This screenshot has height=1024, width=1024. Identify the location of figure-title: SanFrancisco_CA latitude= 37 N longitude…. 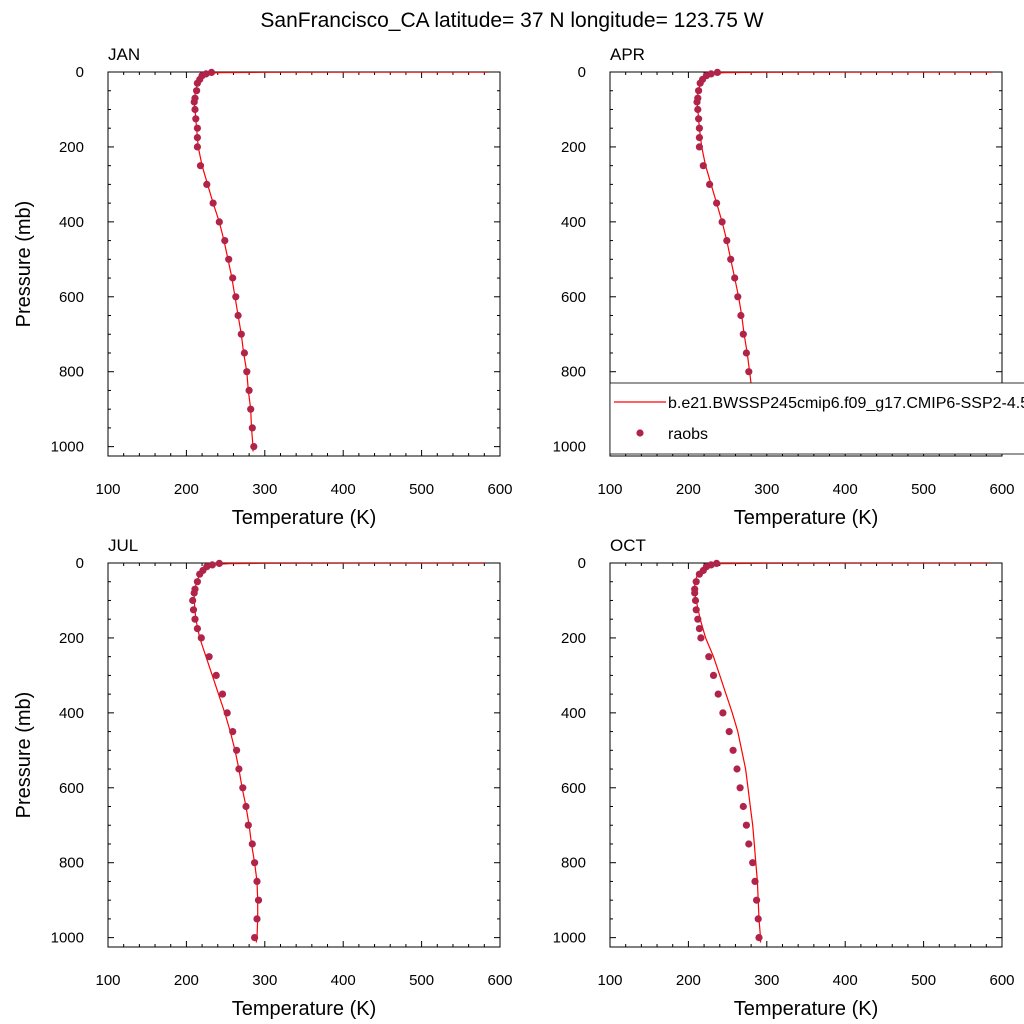
(511, 20).